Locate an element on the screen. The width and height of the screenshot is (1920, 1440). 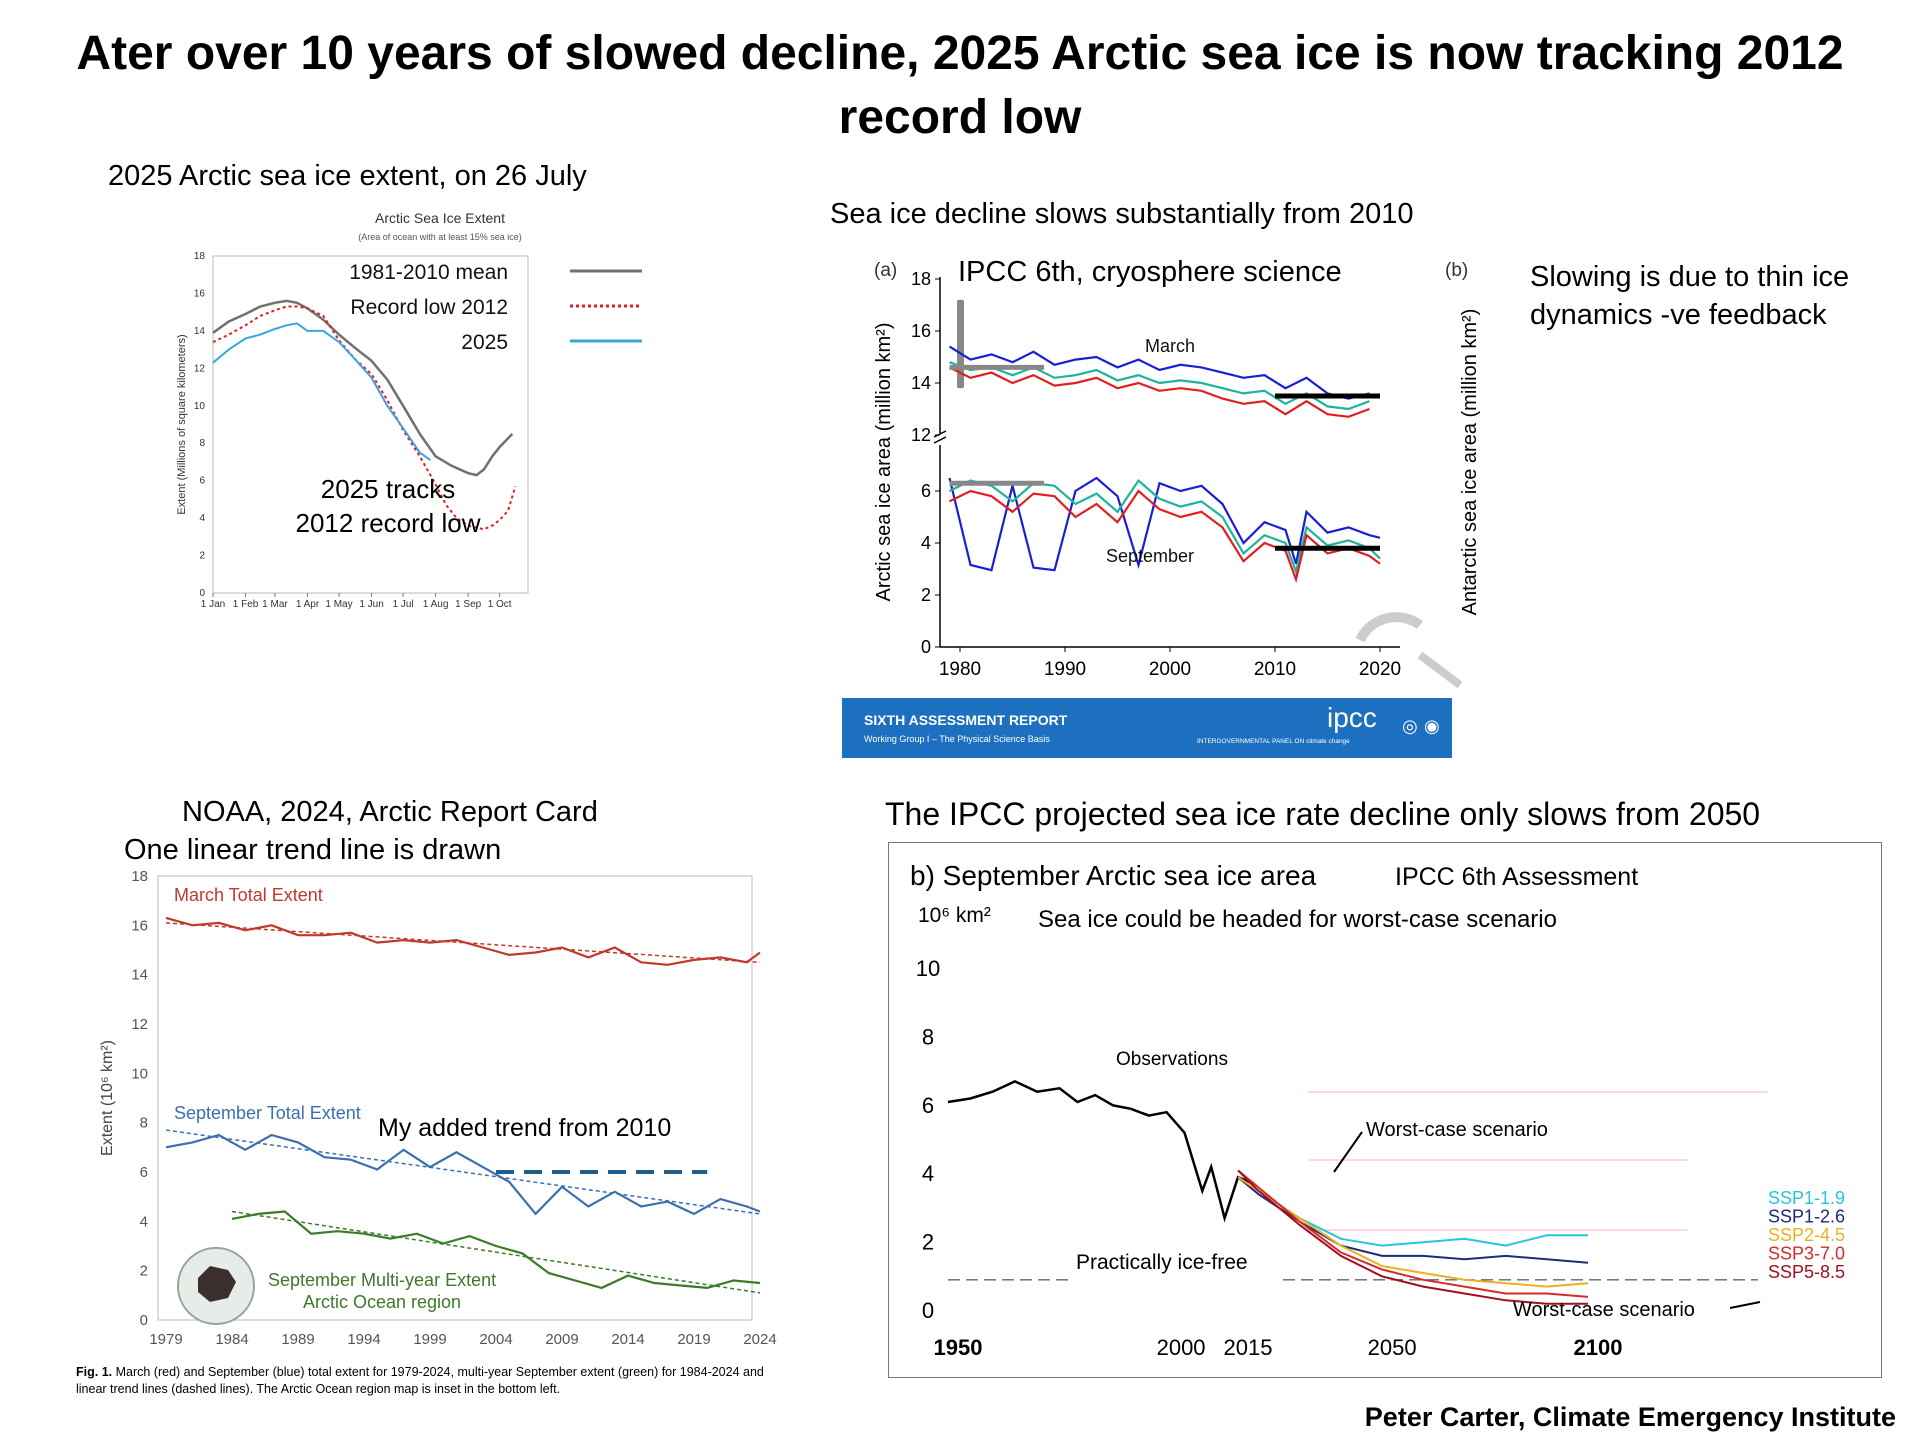
panel-b-label-march: March is located at coordinates (1170, 346).